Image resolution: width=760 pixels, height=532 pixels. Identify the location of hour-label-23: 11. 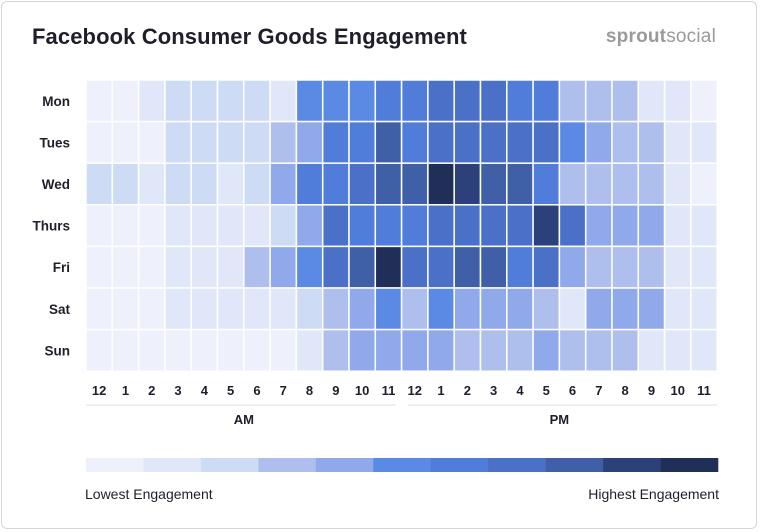
(704, 390).